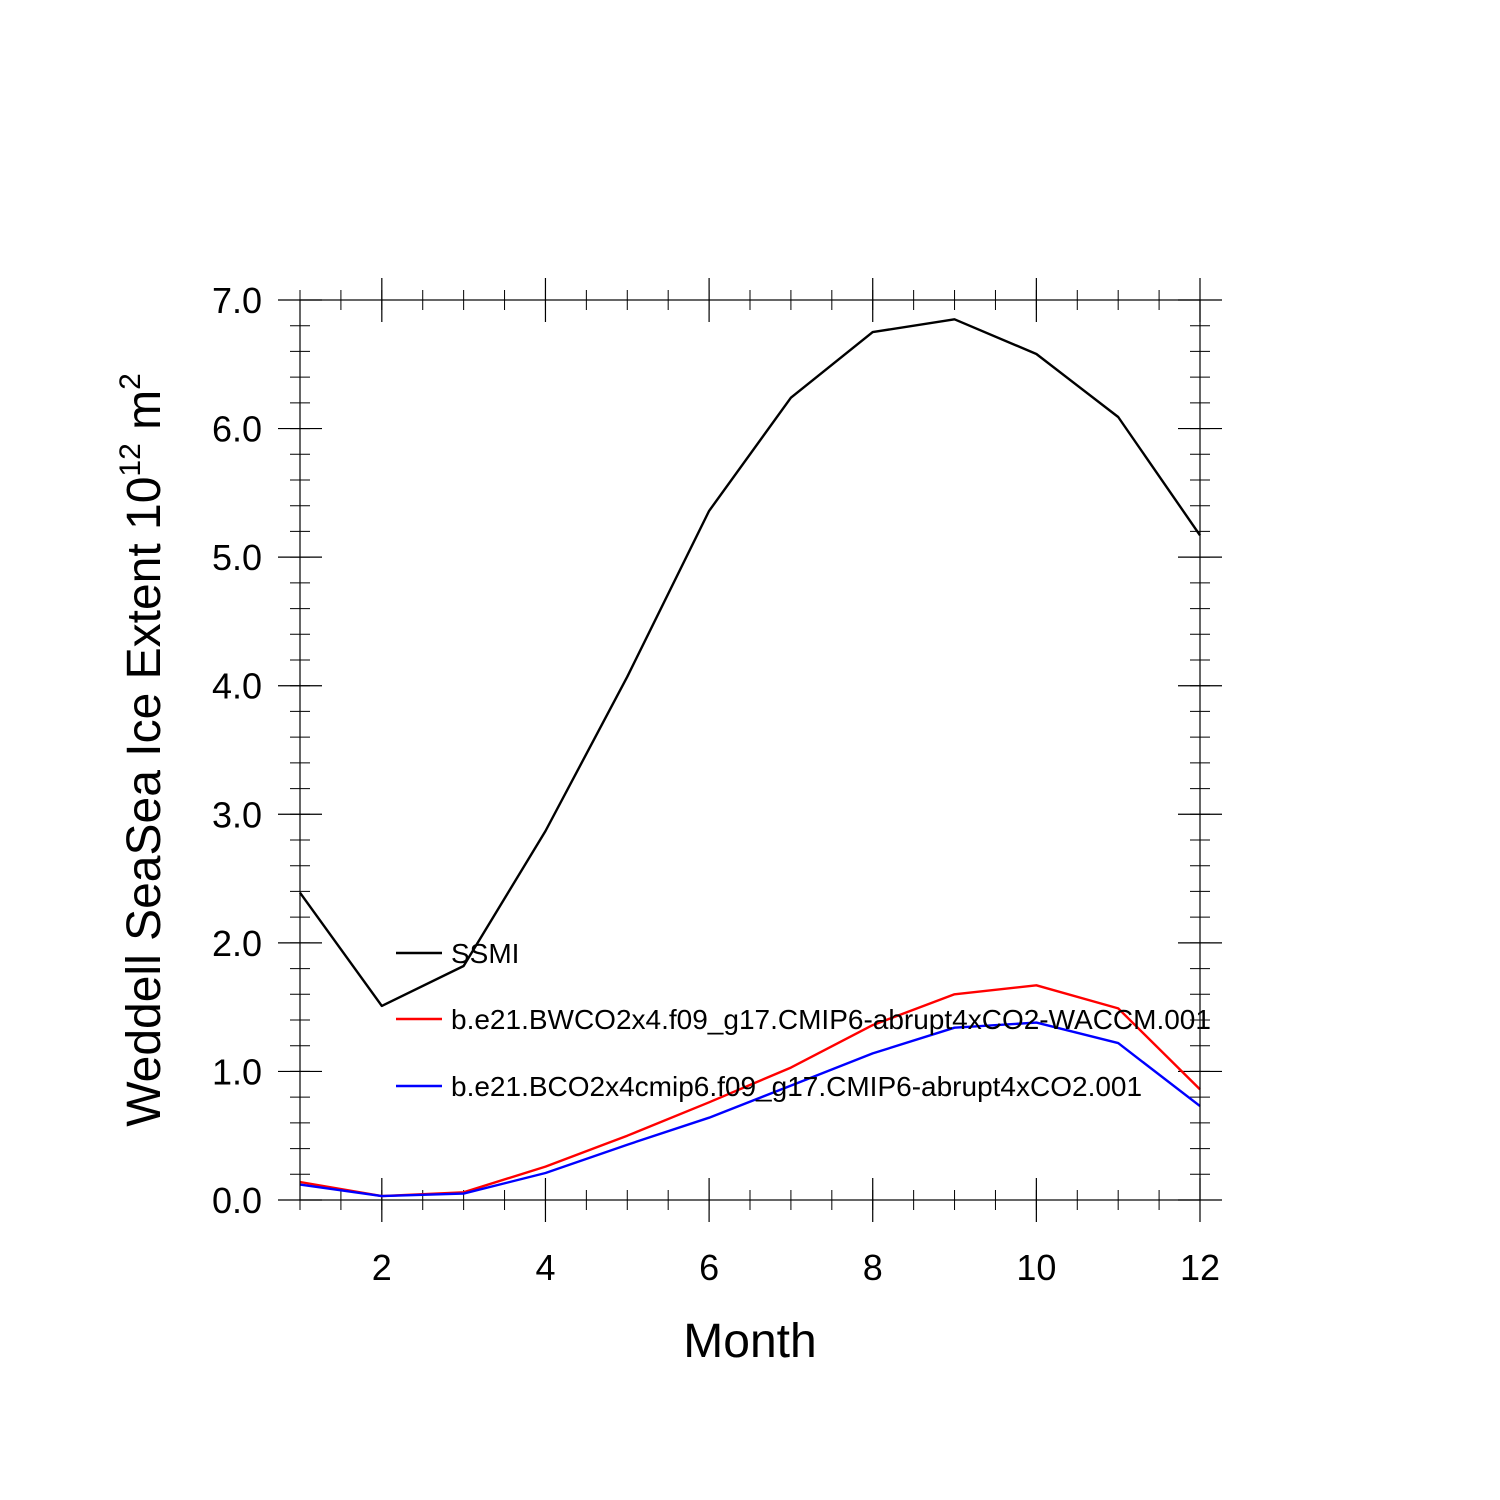 This screenshot has height=1500, width=1500. Describe the element at coordinates (130, 459) in the screenshot. I see `y-axis-title-exponent: 12` at that location.